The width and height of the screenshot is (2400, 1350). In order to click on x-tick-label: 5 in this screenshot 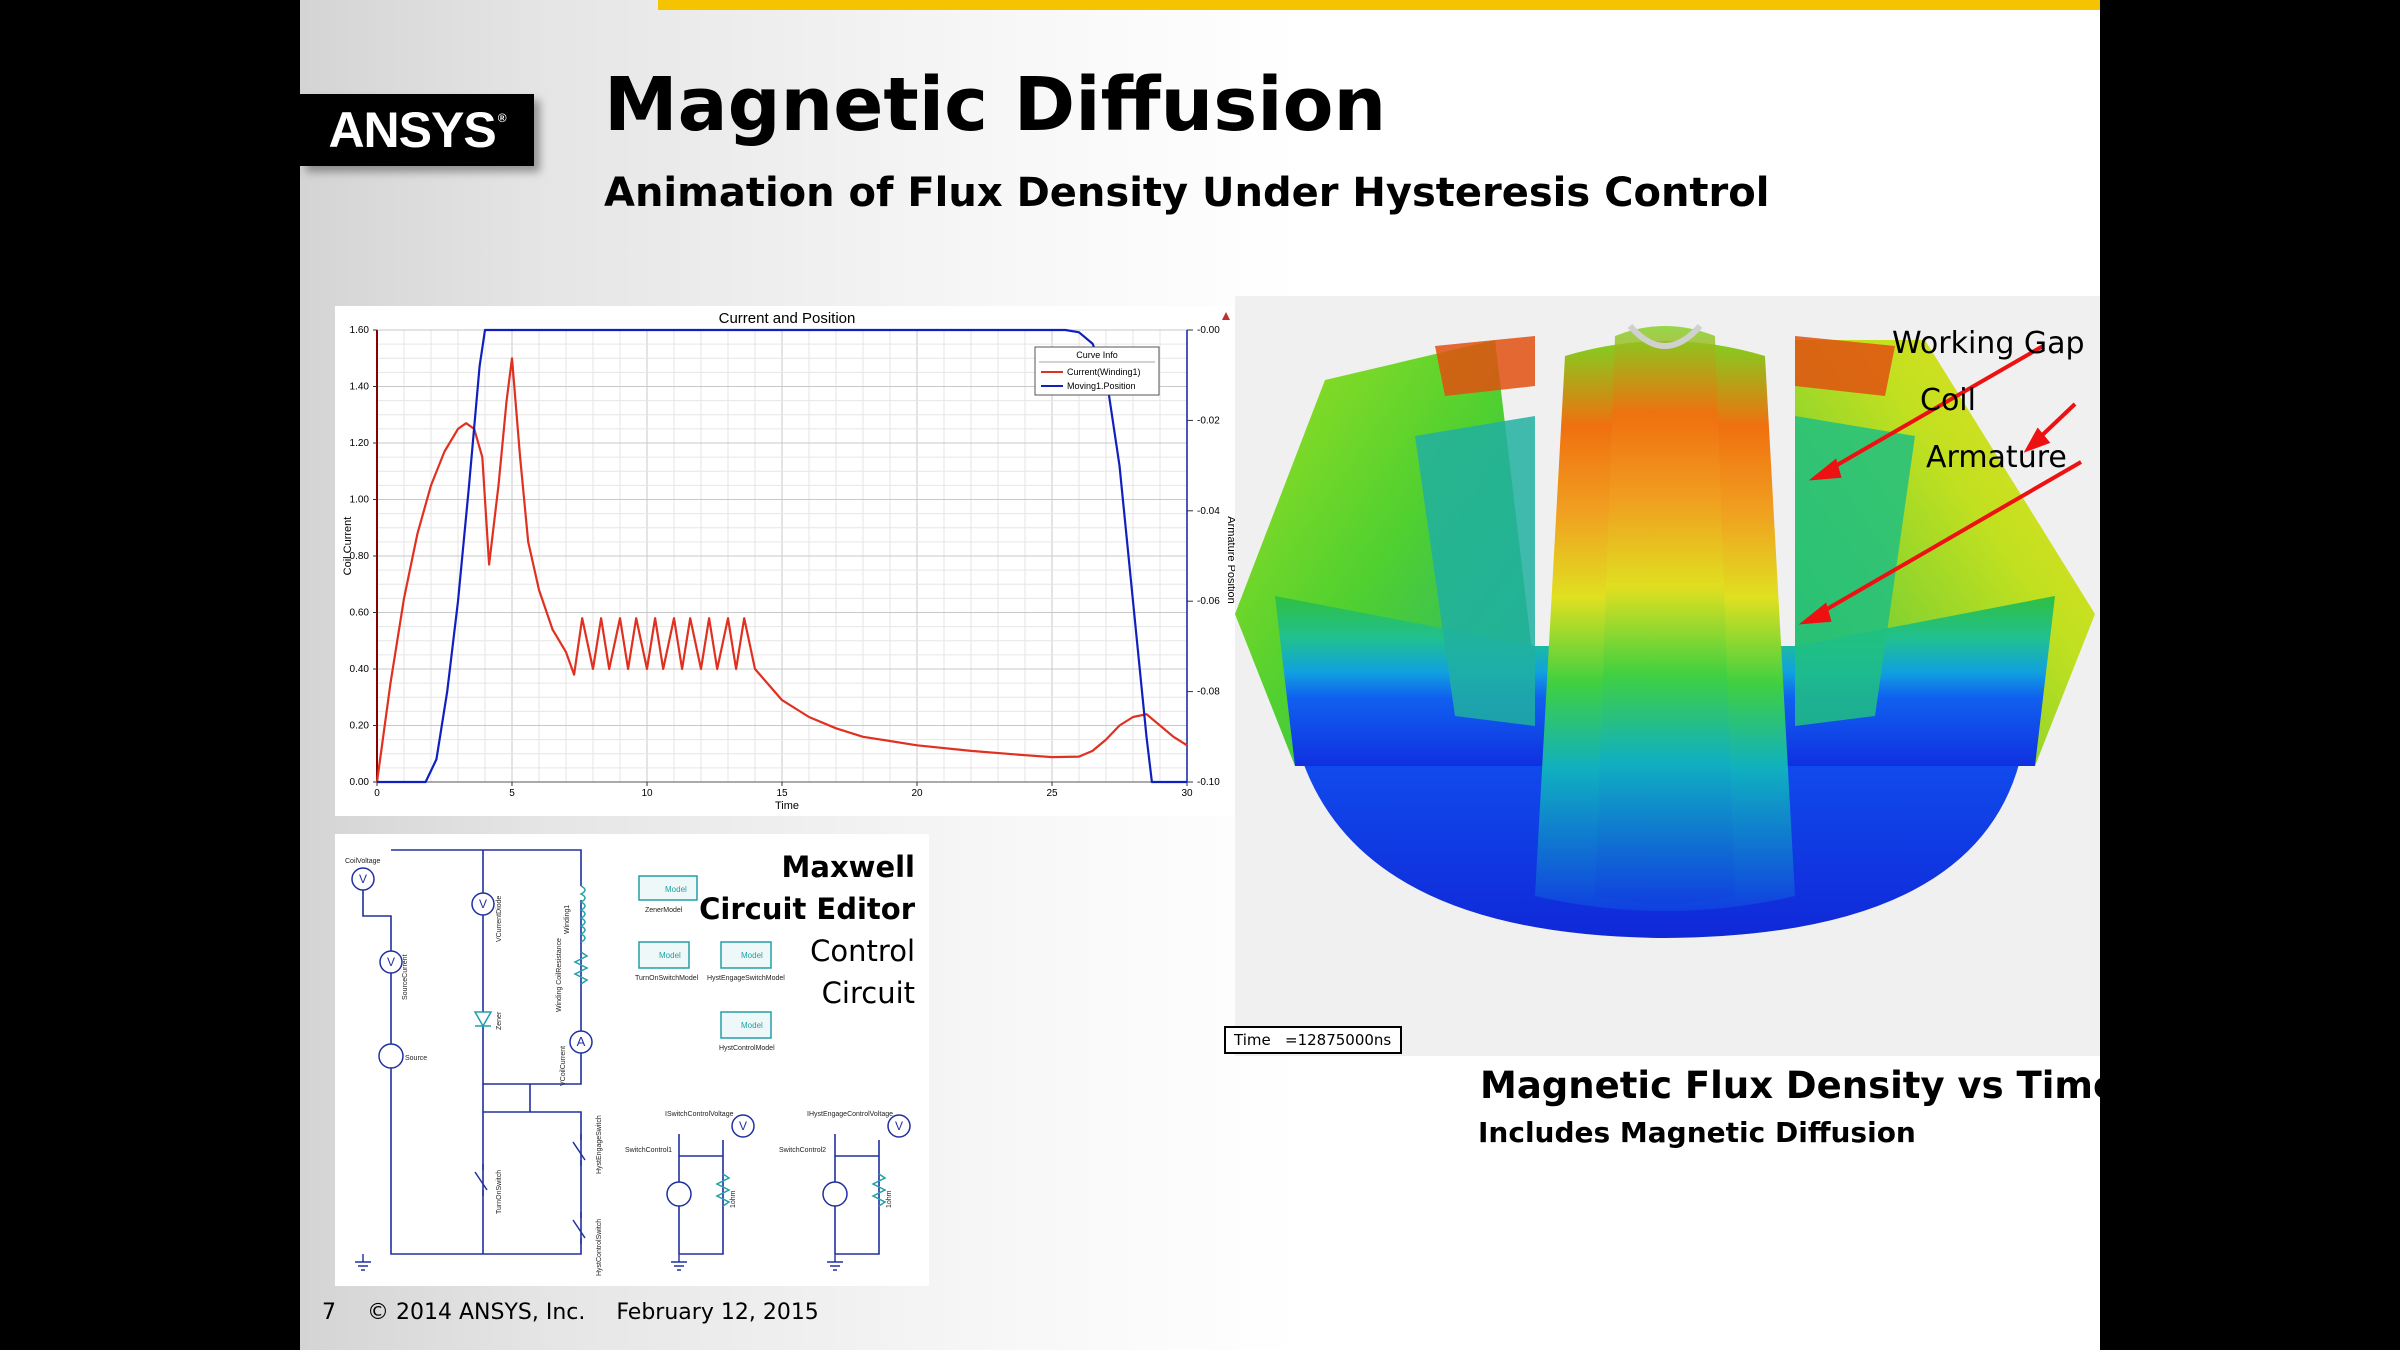, I will do `click(512, 793)`.